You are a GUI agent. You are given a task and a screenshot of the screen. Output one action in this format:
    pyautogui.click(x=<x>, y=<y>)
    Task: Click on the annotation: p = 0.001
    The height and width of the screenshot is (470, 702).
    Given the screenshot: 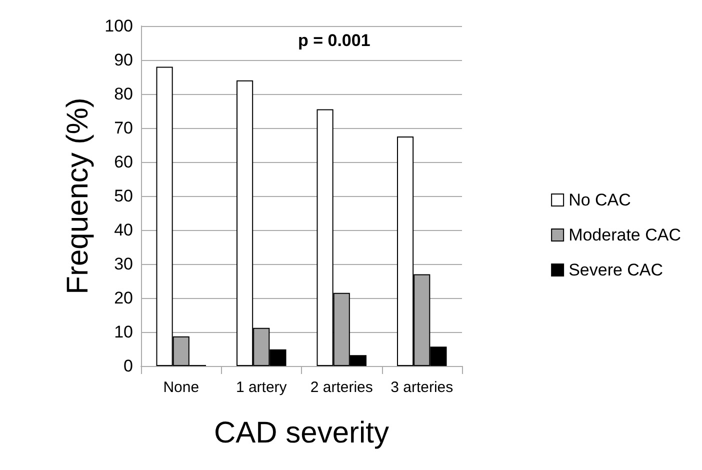 What is the action you would take?
    pyautogui.click(x=334, y=40)
    